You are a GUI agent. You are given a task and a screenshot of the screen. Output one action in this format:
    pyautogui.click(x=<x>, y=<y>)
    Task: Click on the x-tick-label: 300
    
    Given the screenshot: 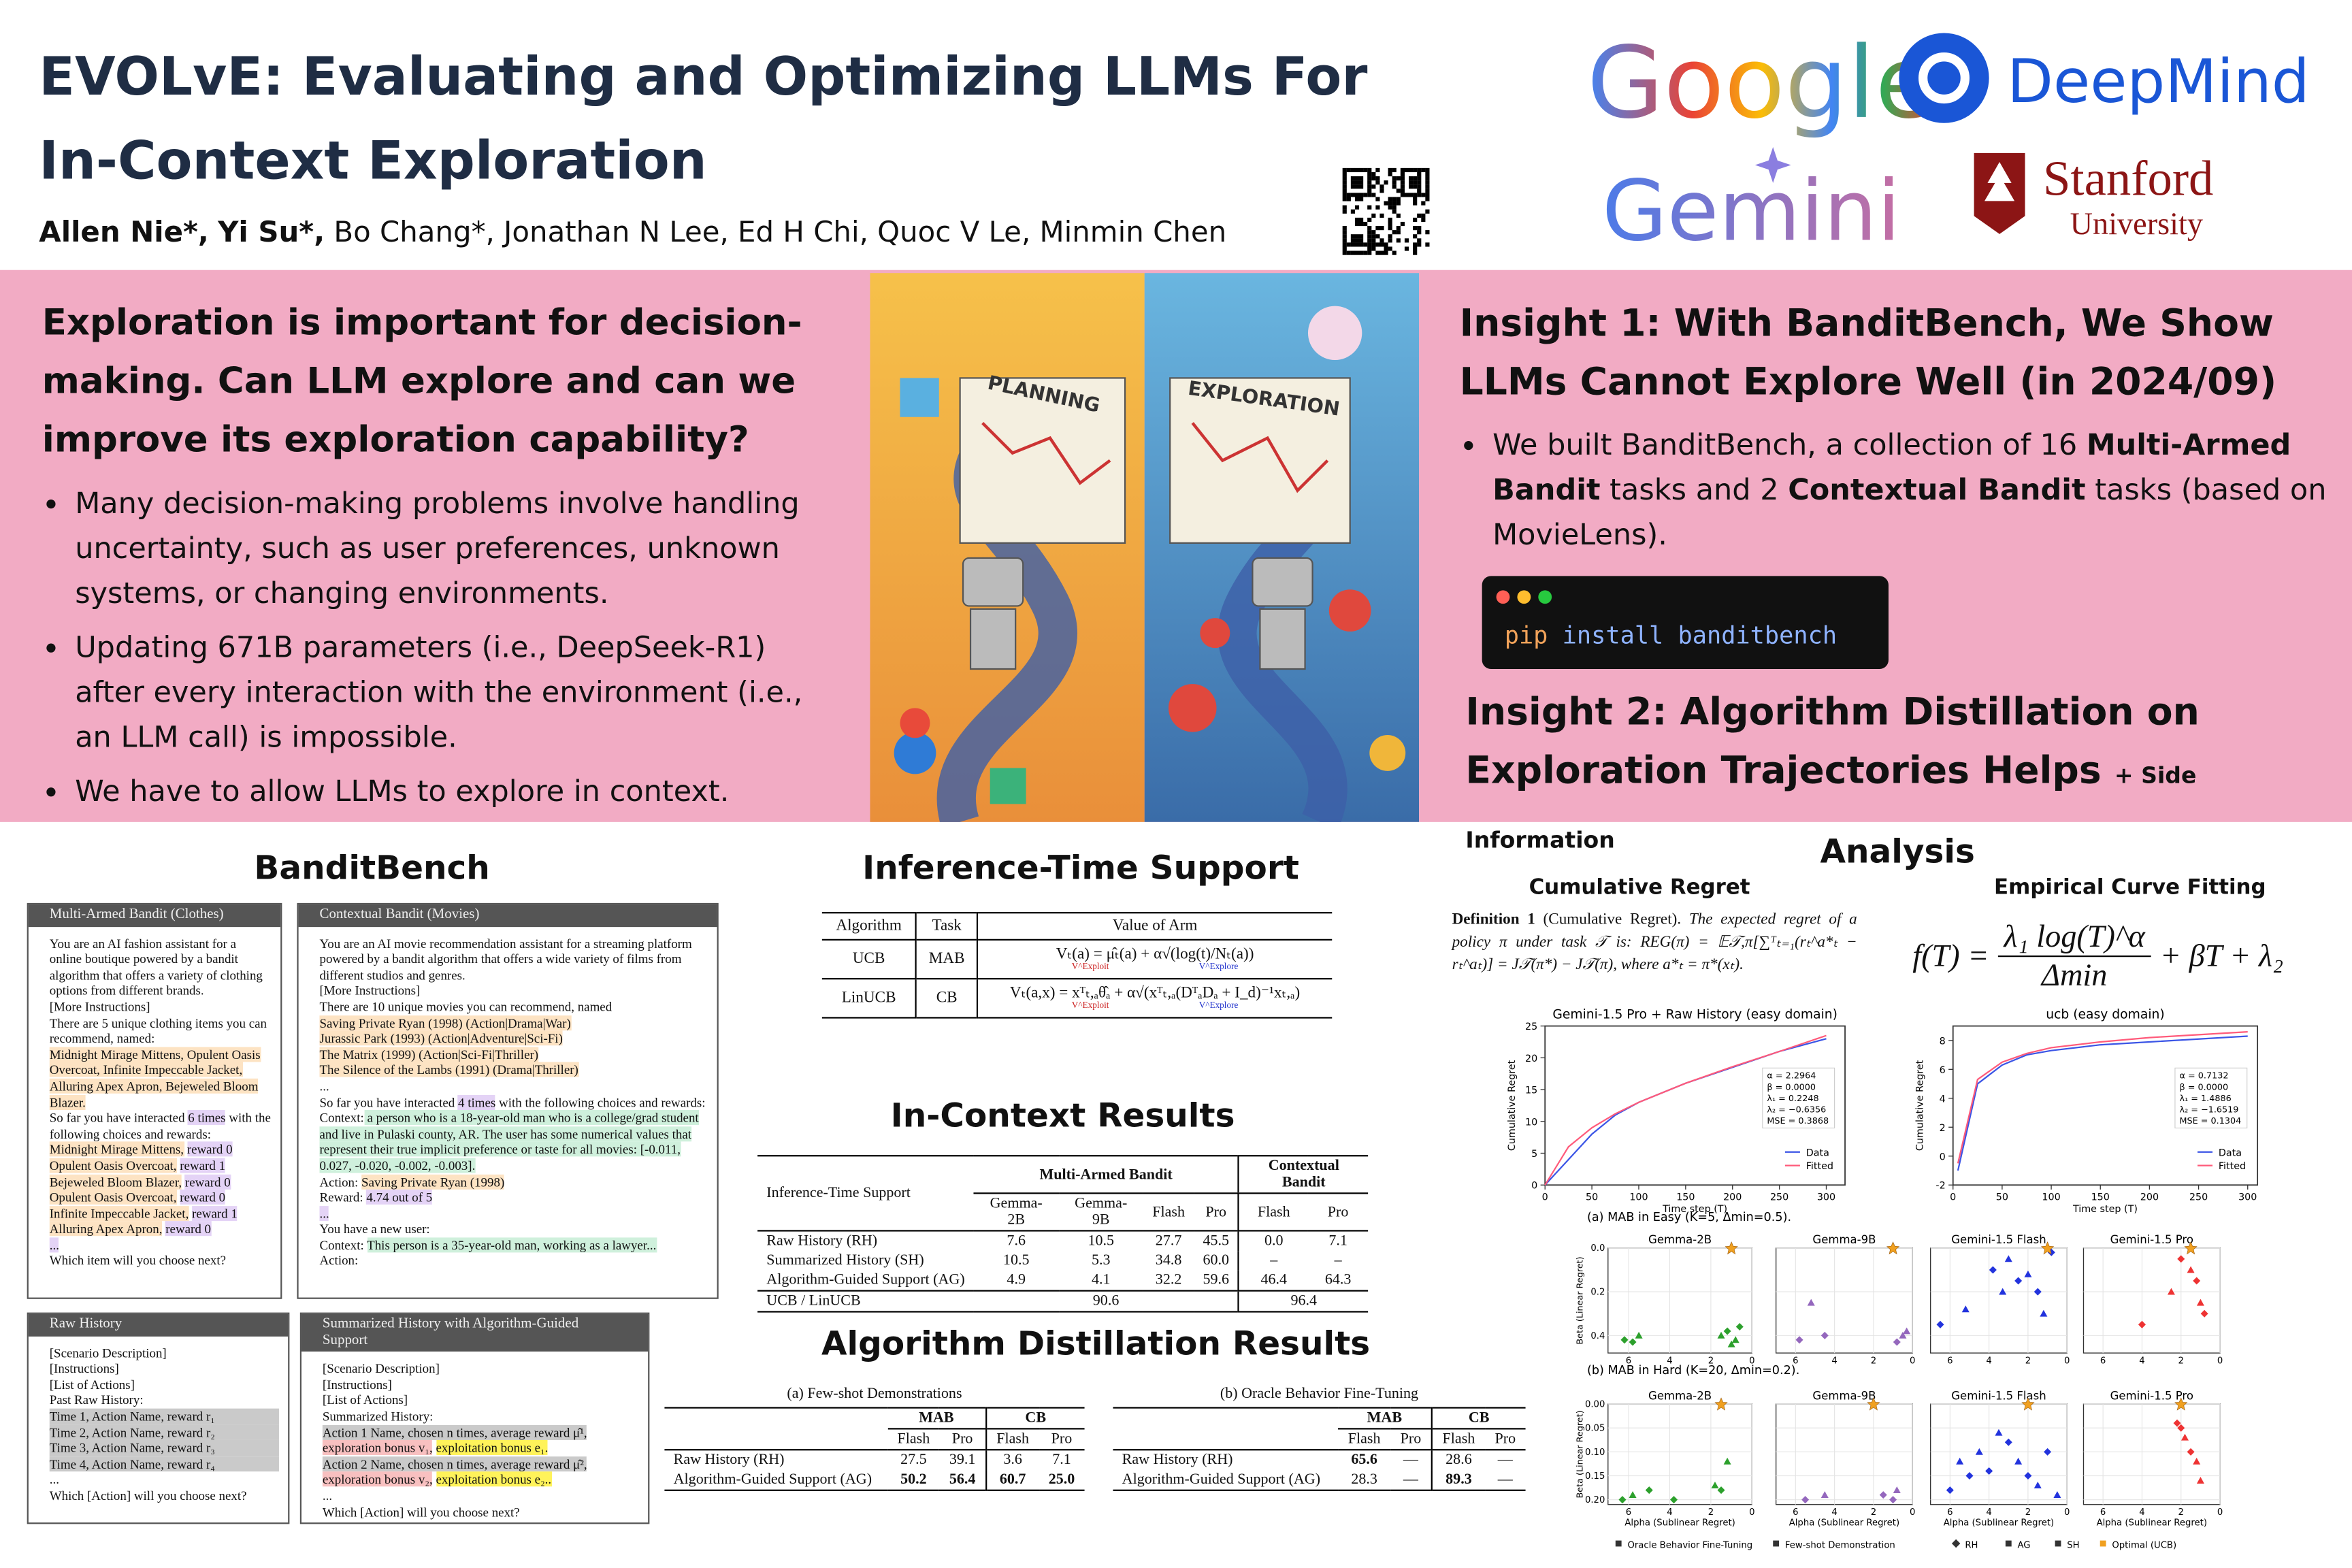 What is the action you would take?
    pyautogui.click(x=1826, y=1197)
    